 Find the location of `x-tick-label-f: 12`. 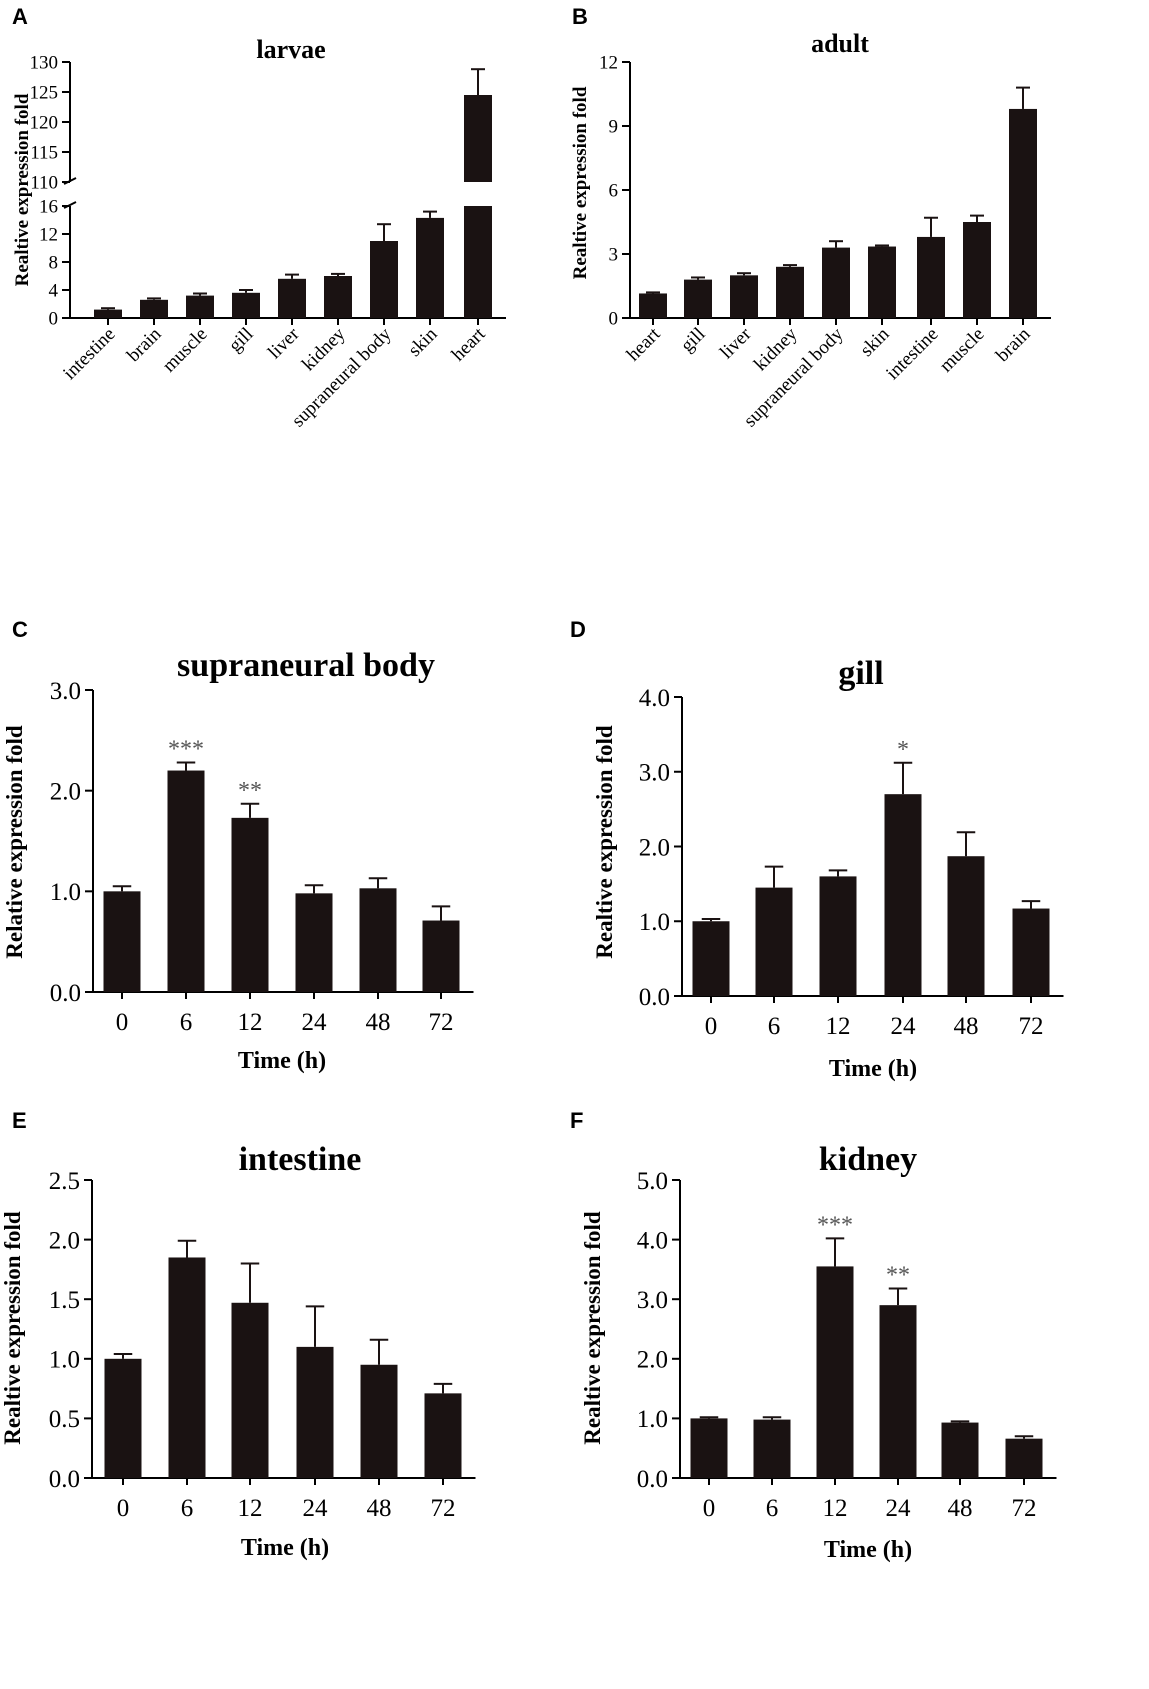

x-tick-label-f: 12 is located at coordinates (835, 1508).